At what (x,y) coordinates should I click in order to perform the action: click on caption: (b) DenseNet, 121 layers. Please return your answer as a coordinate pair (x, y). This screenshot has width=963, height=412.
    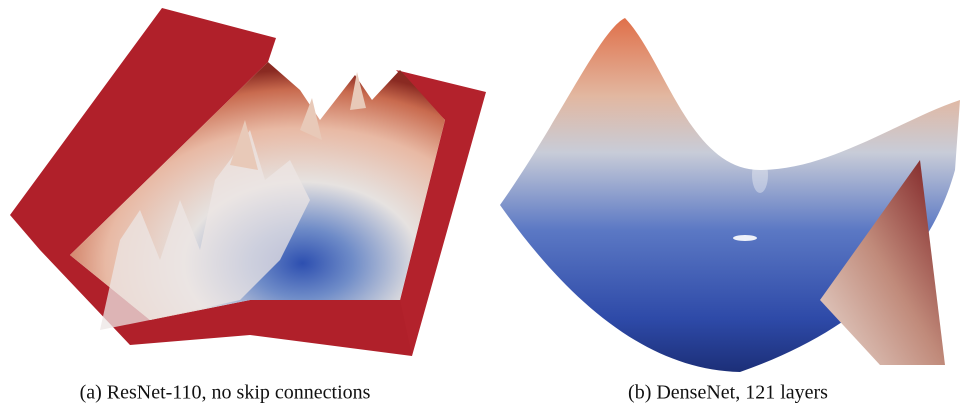
    Looking at the image, I should click on (728, 393).